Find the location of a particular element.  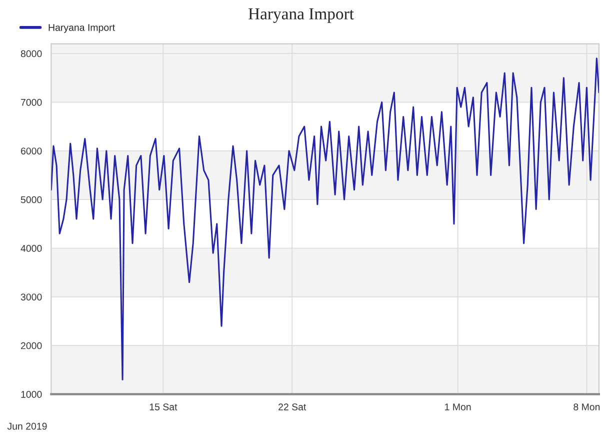

text: Jun 2019 is located at coordinates (27, 426).